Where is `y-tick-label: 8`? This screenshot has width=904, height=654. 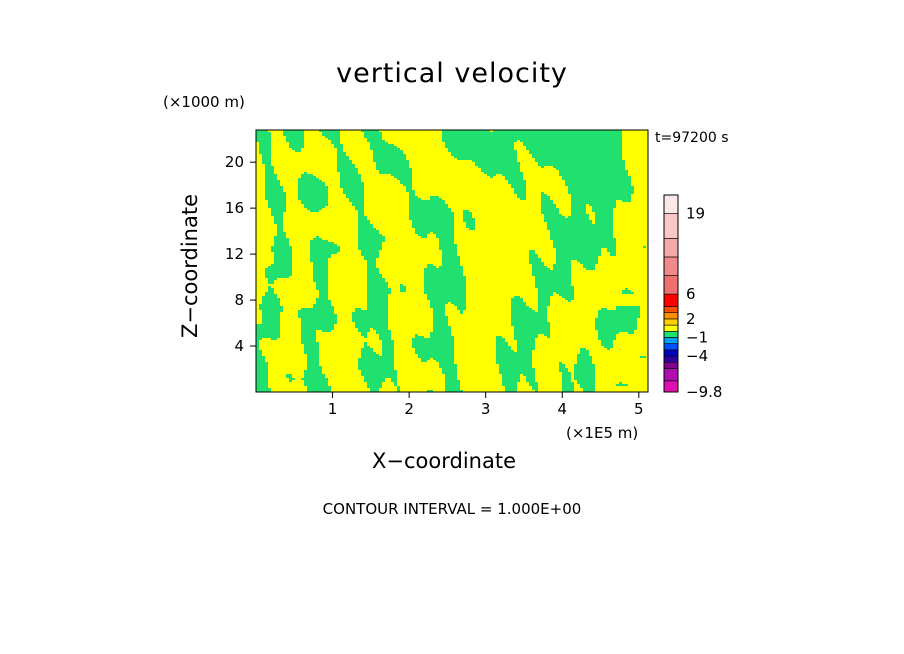 y-tick-label: 8 is located at coordinates (239, 300).